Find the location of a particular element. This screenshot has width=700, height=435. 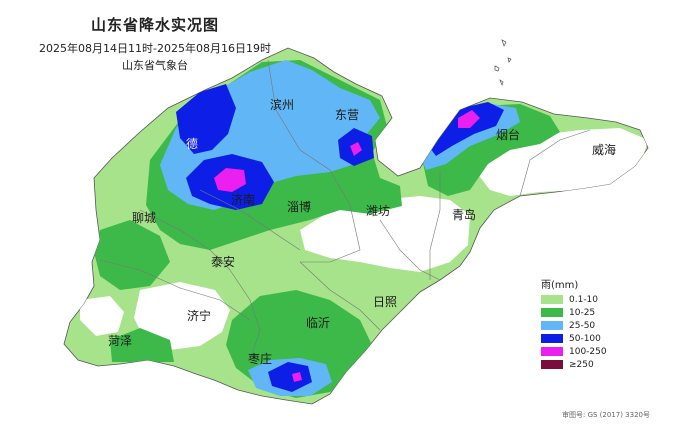

legend-label: 100-250 is located at coordinates (588, 351).